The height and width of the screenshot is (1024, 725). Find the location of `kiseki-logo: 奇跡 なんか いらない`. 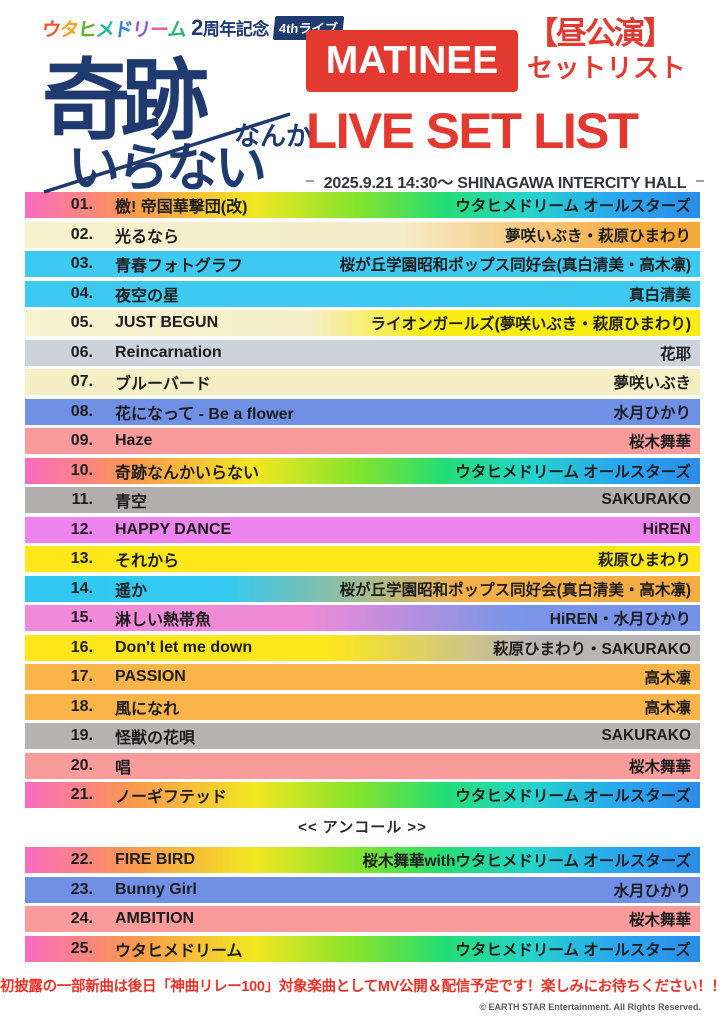

kiseki-logo: 奇跡 なんか いらない is located at coordinates (180, 121).